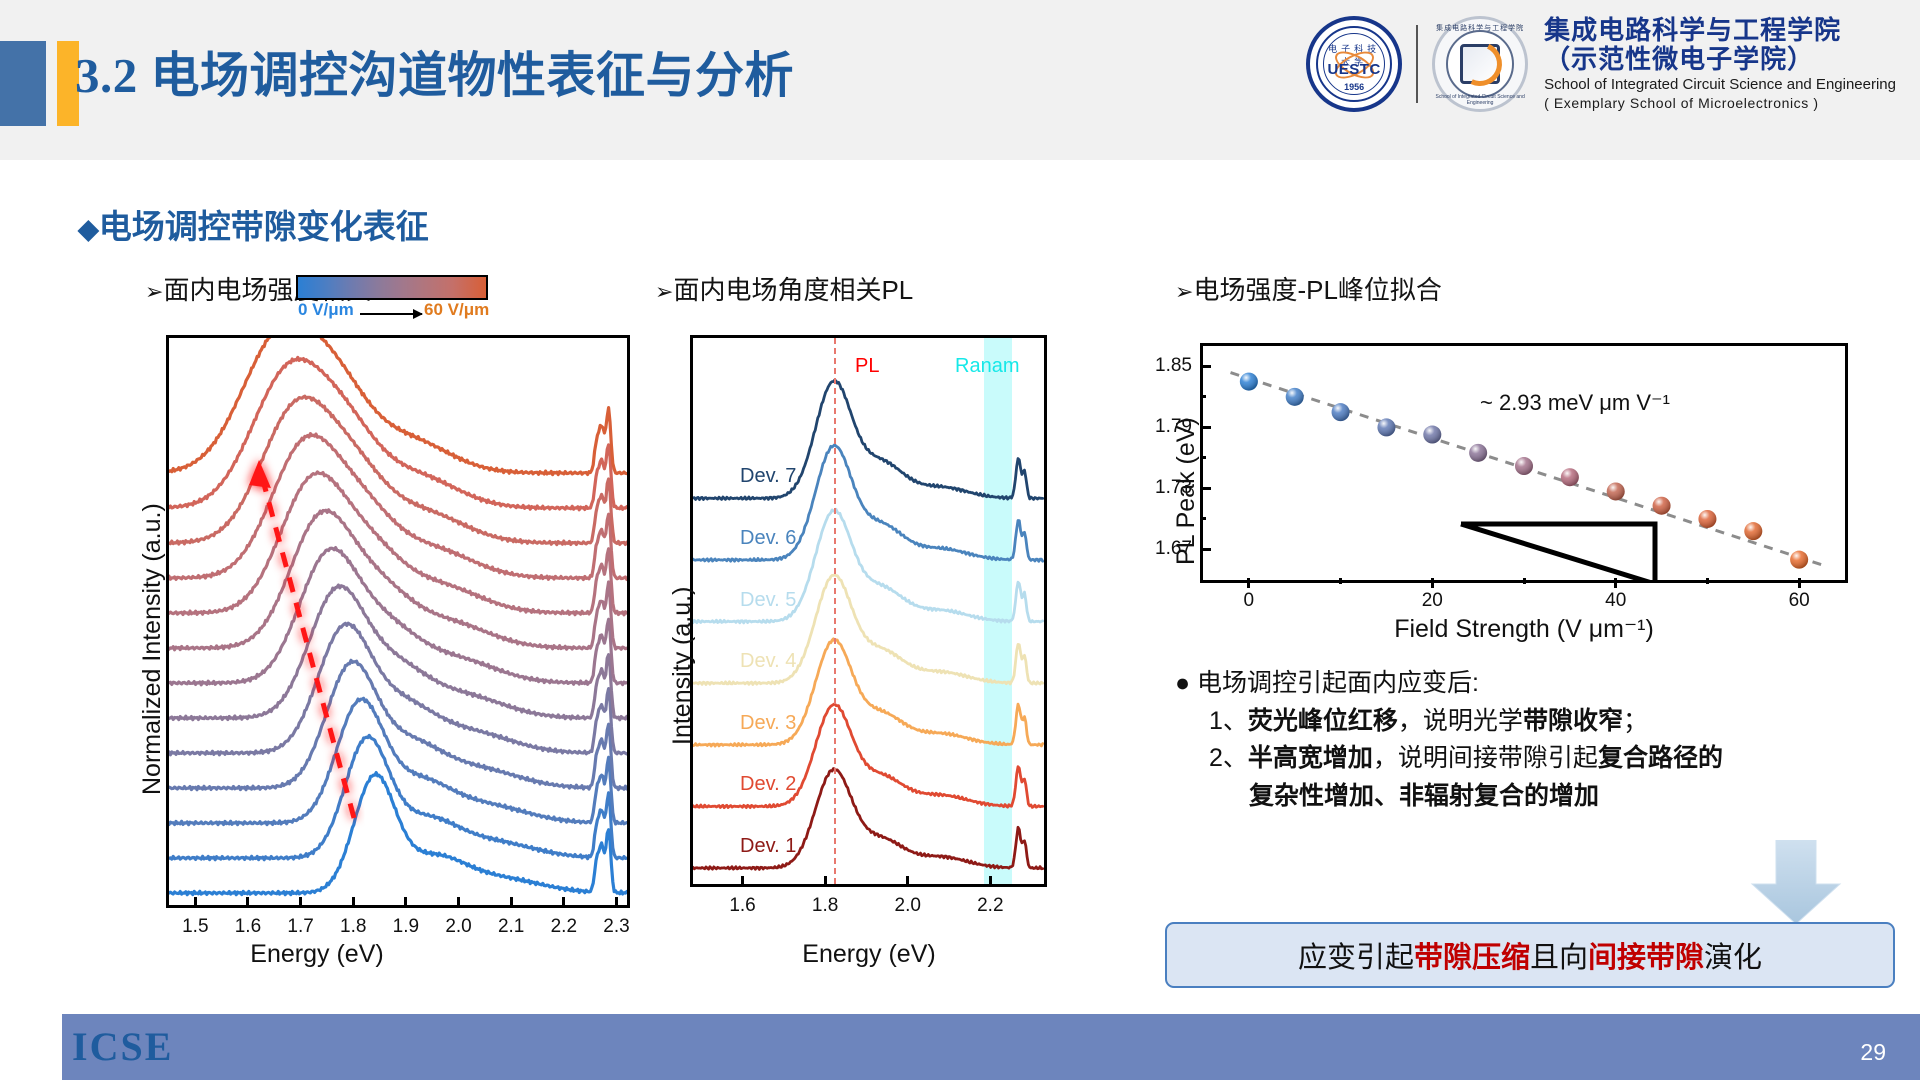 The width and height of the screenshot is (1920, 1080). I want to click on finding-1-bold-b: 带隙收窄, so click(1572, 720).